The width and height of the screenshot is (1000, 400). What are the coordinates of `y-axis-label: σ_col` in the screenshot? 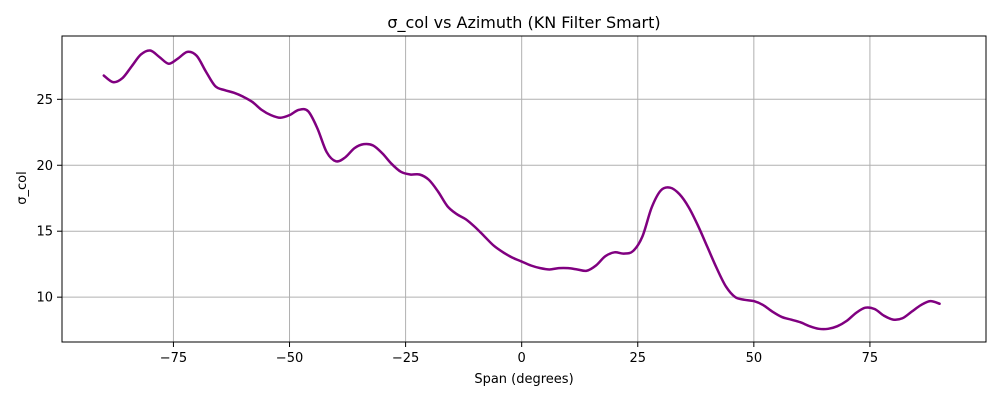 It's located at (22, 187).